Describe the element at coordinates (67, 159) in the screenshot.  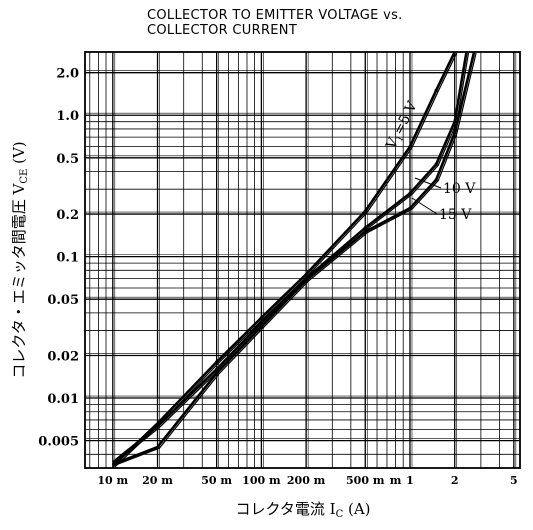
I see `y-tick-label: 0.5` at that location.